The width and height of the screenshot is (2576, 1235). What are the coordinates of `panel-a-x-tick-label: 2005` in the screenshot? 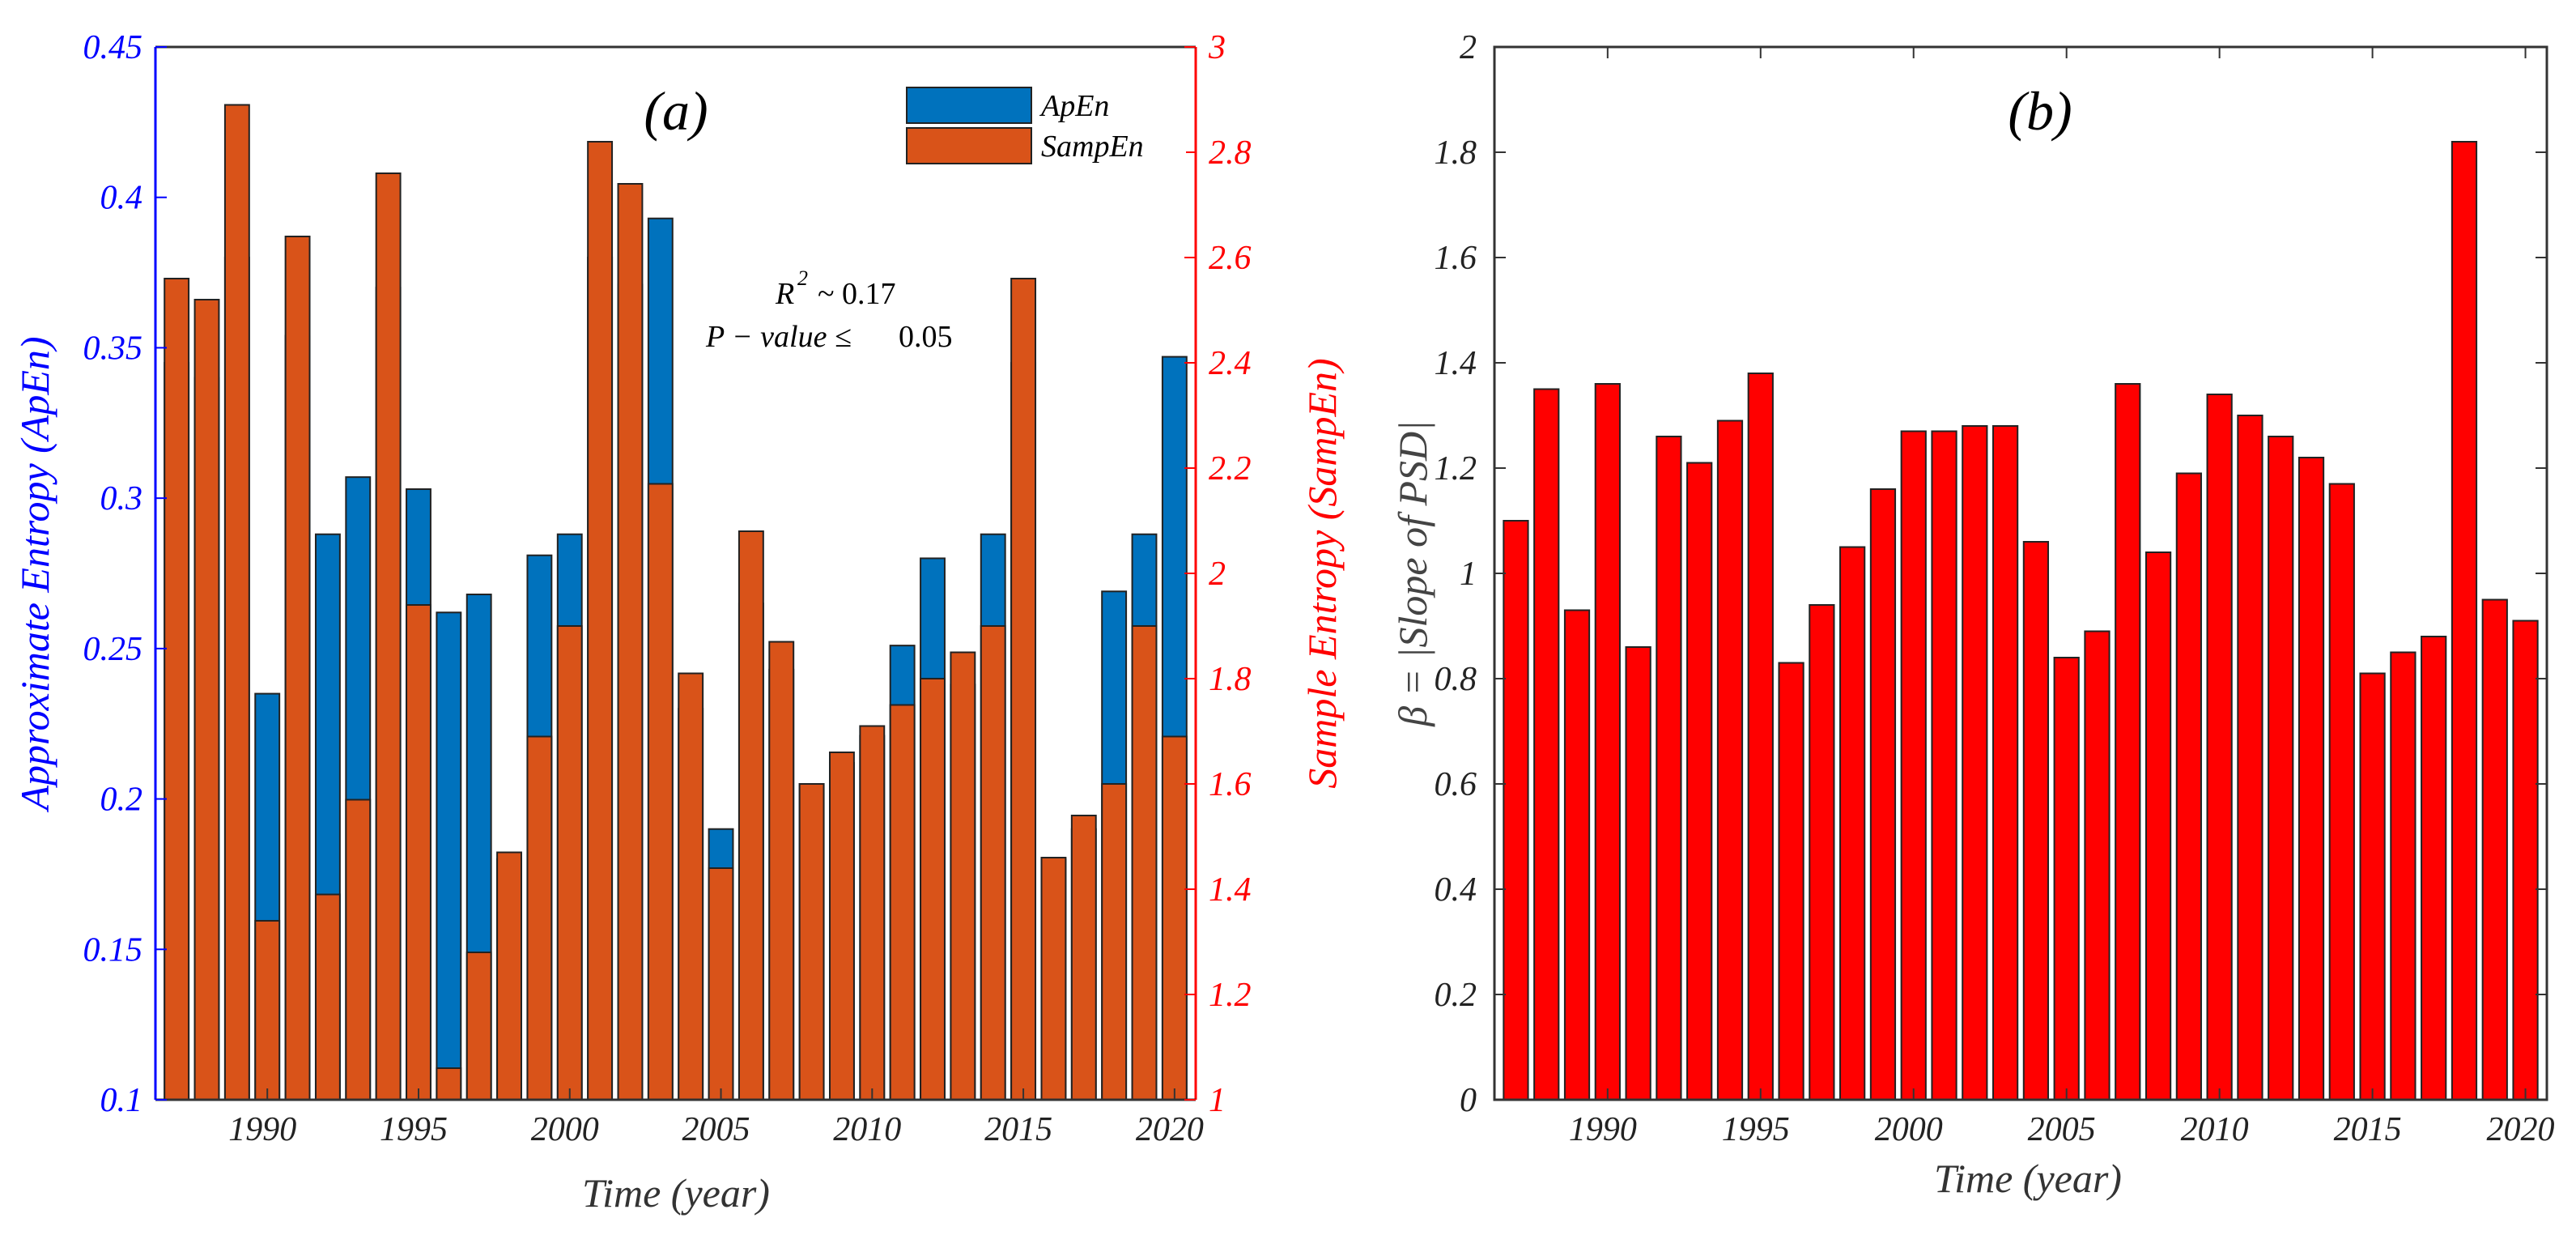 It's located at (716, 1129).